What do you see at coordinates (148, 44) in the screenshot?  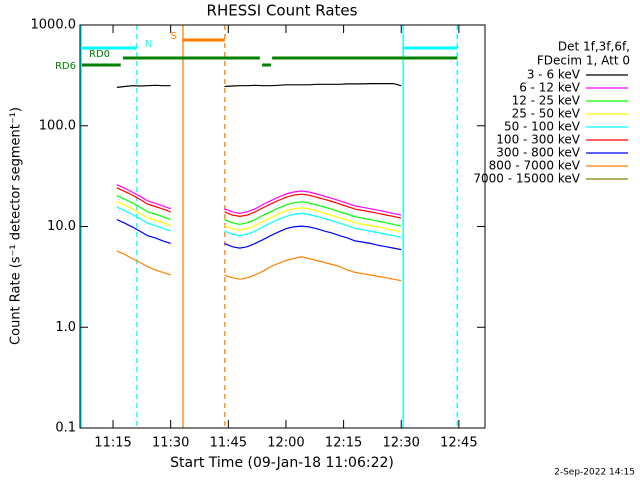 I see `flag-label: N` at bounding box center [148, 44].